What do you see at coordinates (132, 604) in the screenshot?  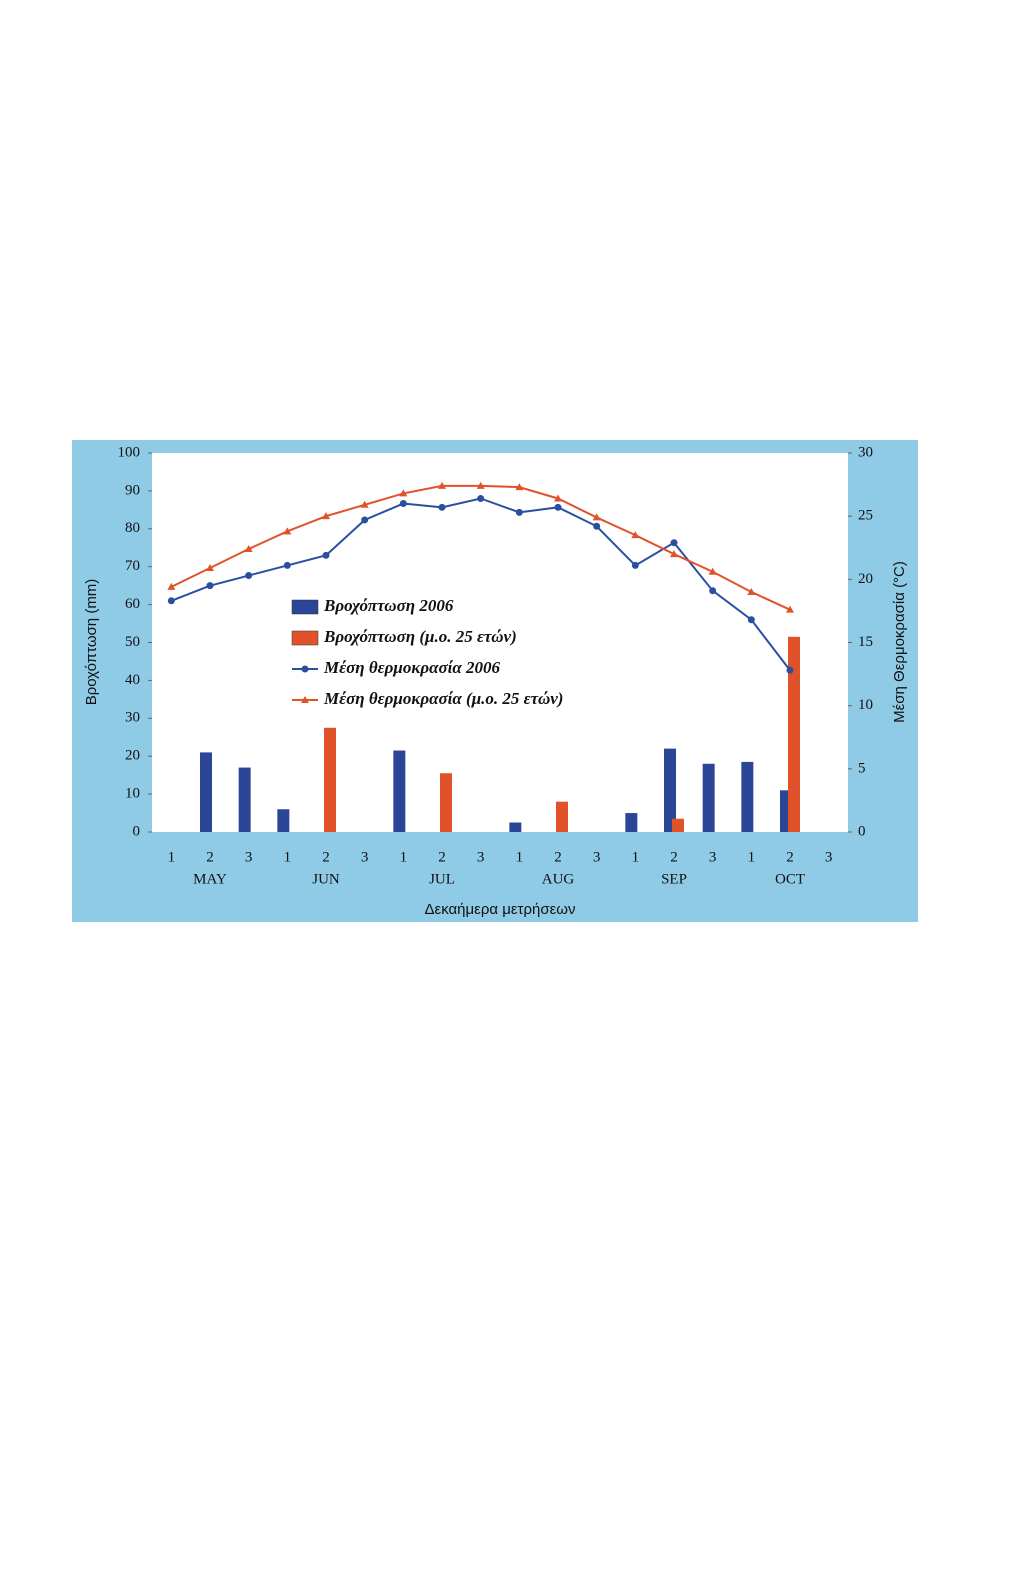 I see `y-tick-label: 60` at bounding box center [132, 604].